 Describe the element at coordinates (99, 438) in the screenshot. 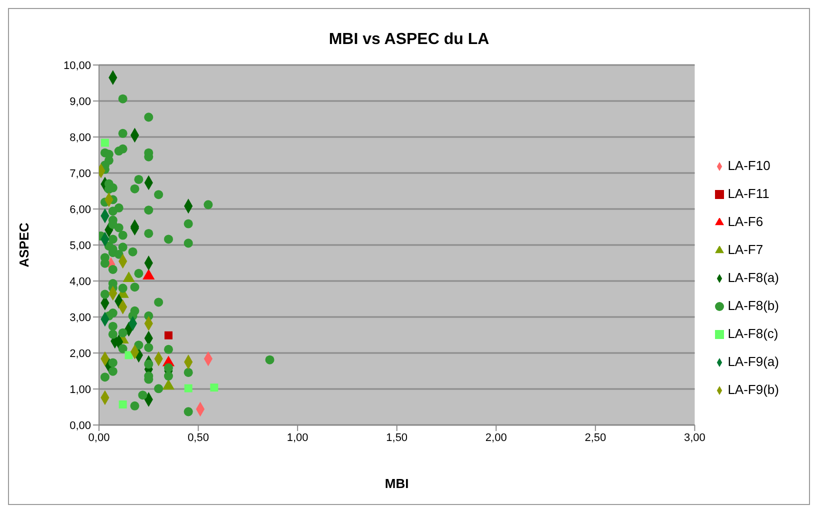

I see `x-tick-label: 0,00` at that location.